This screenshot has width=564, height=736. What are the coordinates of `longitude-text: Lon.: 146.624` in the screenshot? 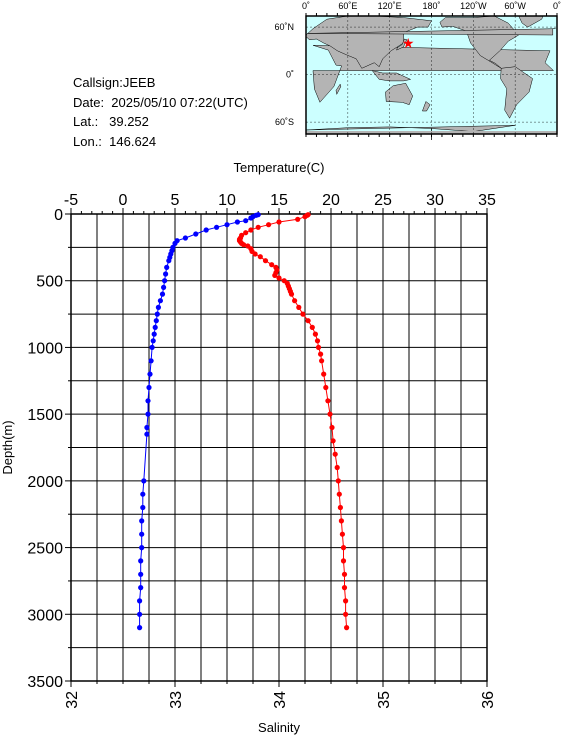 It's located at (115, 141).